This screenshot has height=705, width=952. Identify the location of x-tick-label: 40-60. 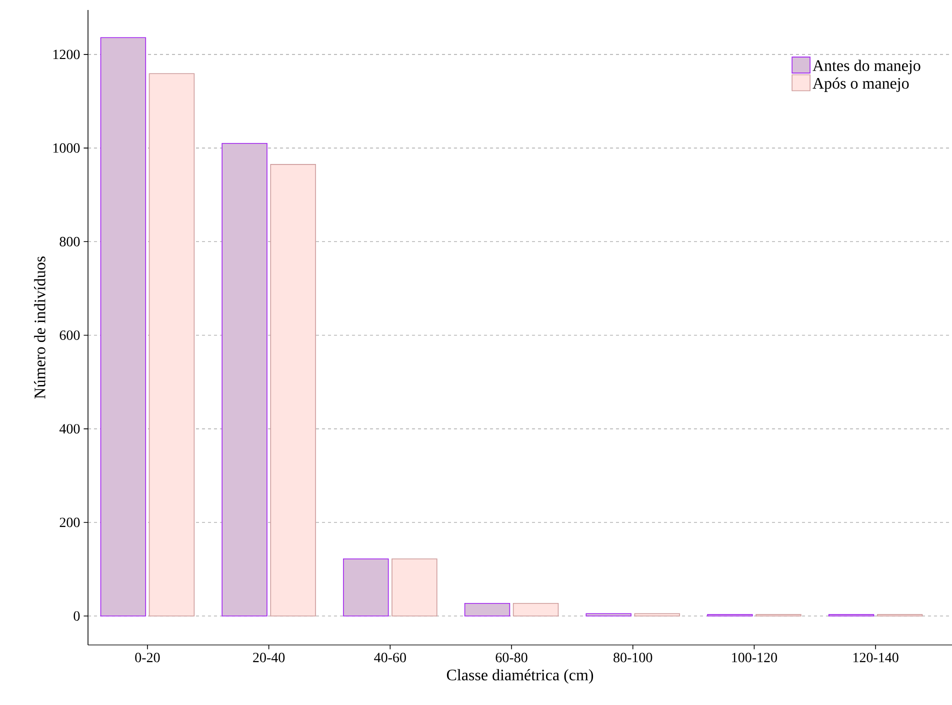
(390, 657).